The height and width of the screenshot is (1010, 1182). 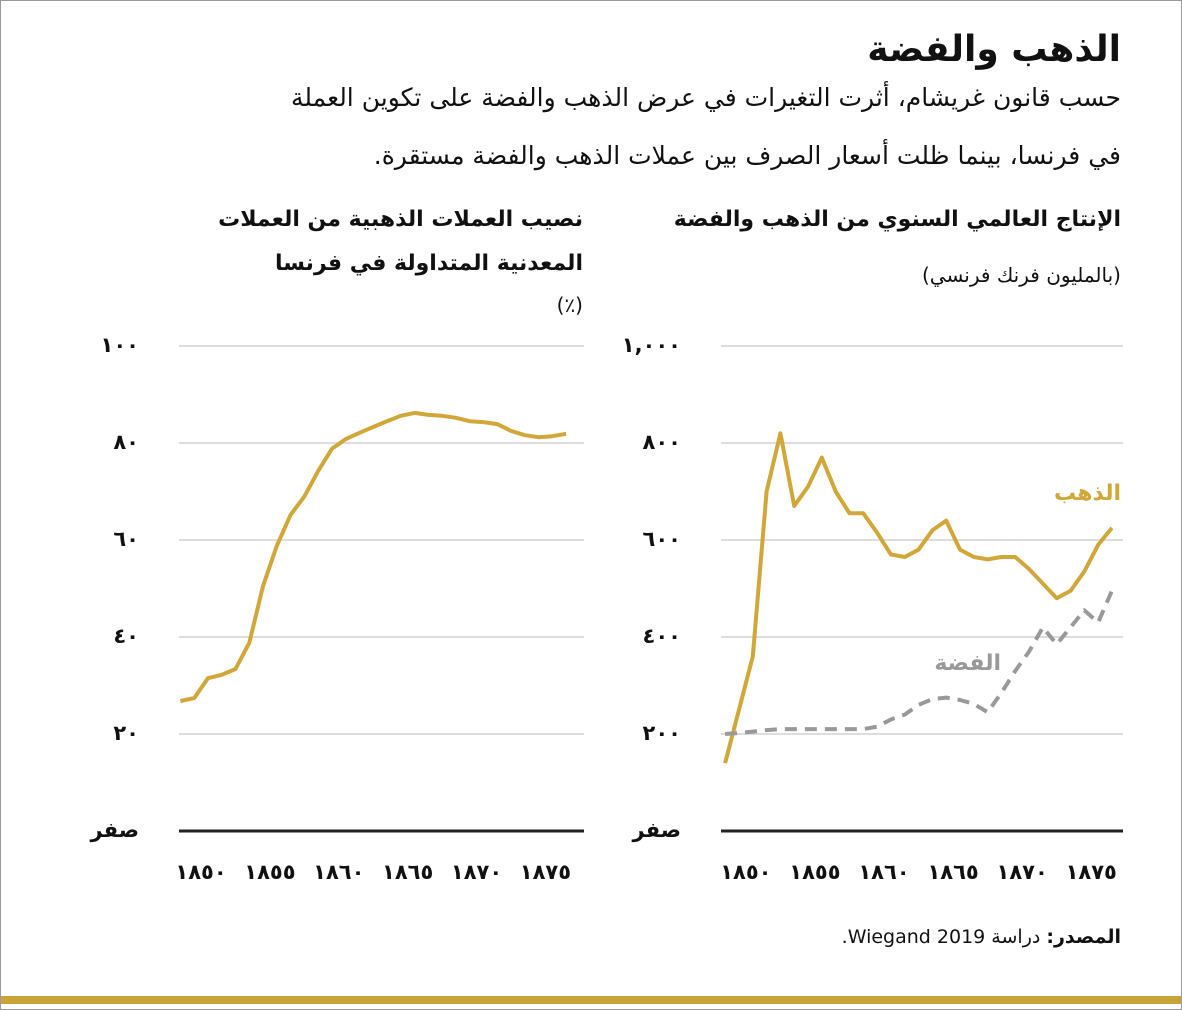 I want to click on source-text: دراسة Wiegand 2019., so click(x=941, y=937).